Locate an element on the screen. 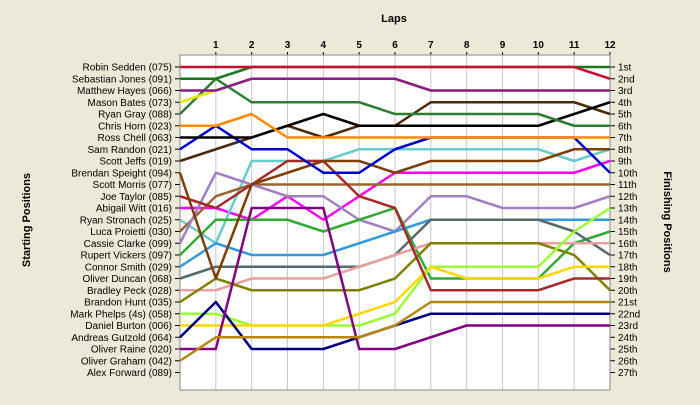  finishing-position-label: 6th is located at coordinates (625, 126).